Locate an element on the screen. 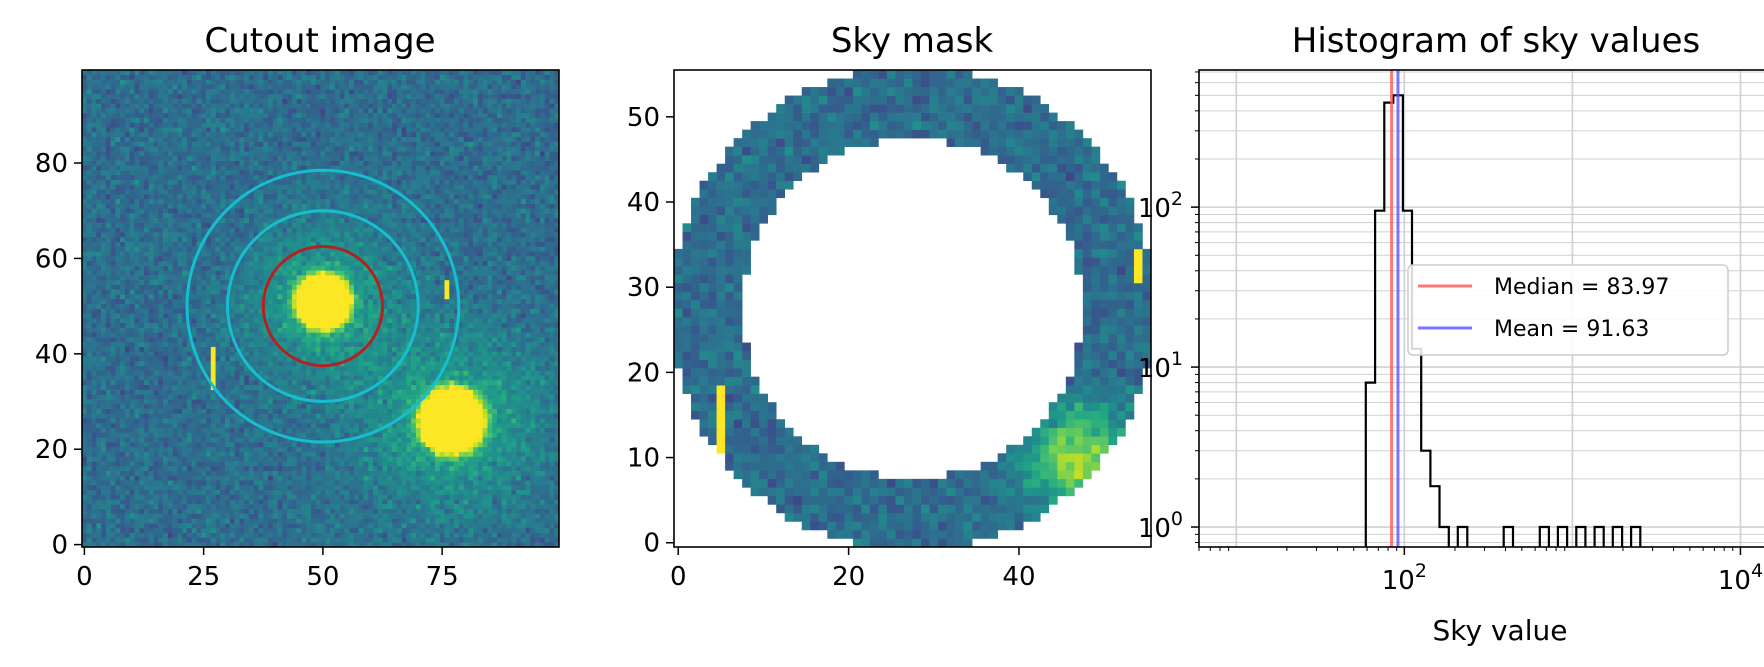  legend-mean-label: Mean = 91.63 is located at coordinates (1571, 329).